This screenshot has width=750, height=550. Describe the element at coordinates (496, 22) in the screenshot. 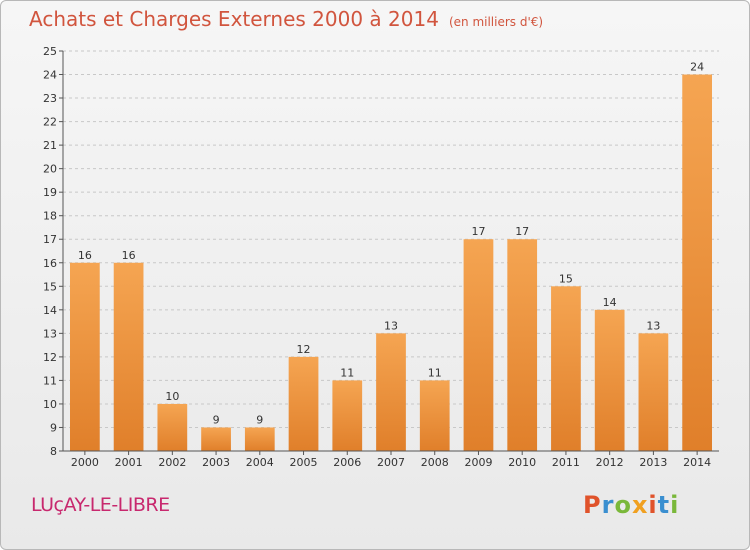

I see `title-unit: (en milliers d'€)` at that location.